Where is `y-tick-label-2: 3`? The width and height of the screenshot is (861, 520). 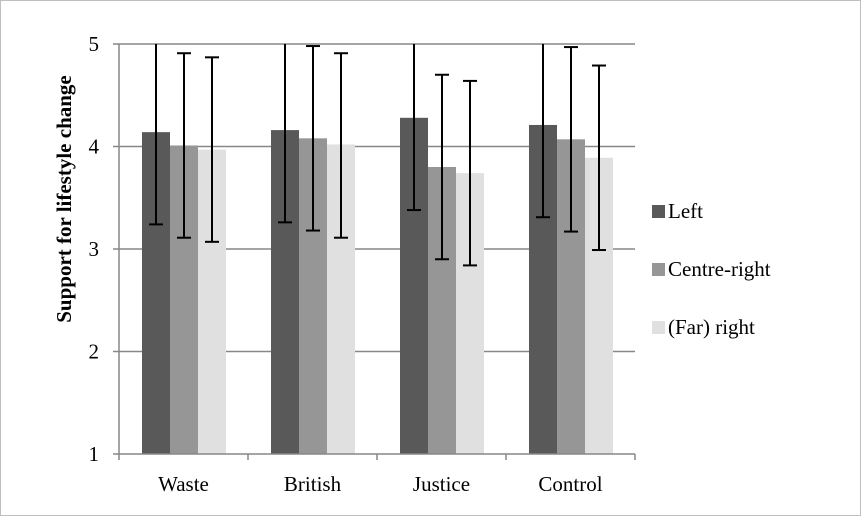
y-tick-label-2: 3 is located at coordinates (94, 249).